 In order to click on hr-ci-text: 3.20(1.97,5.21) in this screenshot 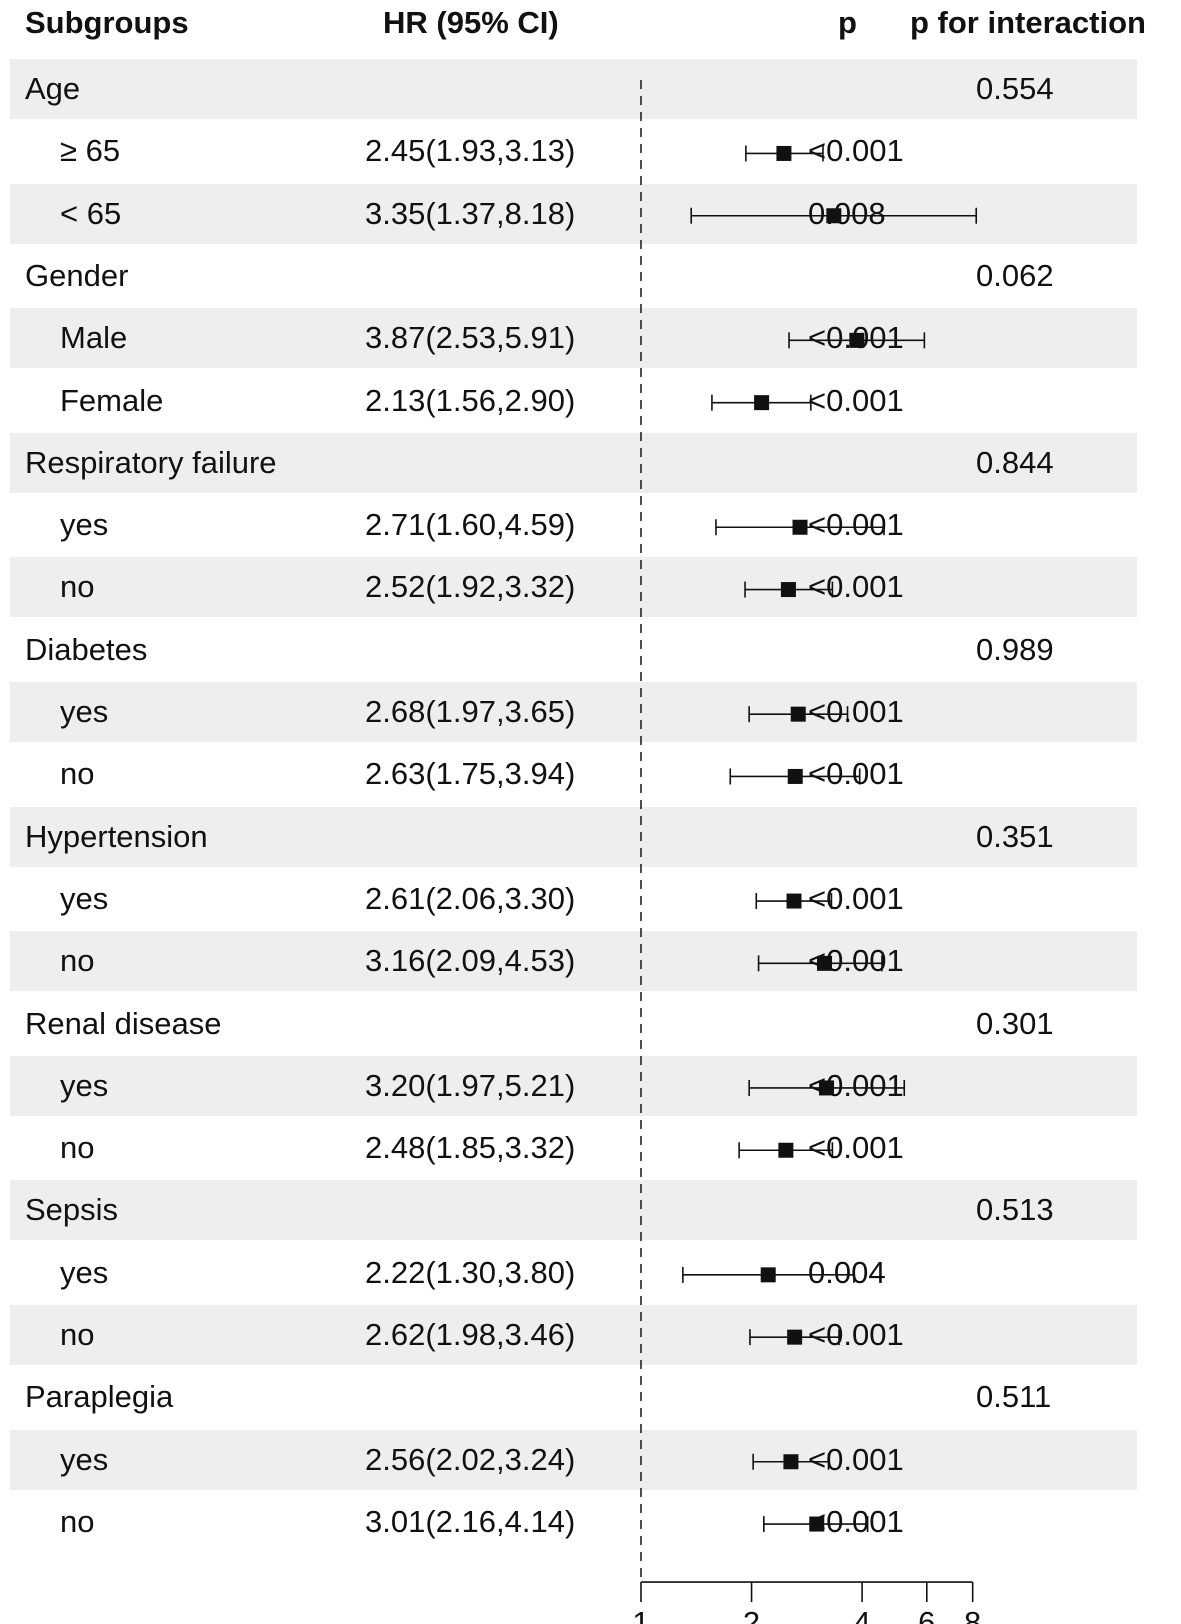, I will do `click(470, 1085)`.